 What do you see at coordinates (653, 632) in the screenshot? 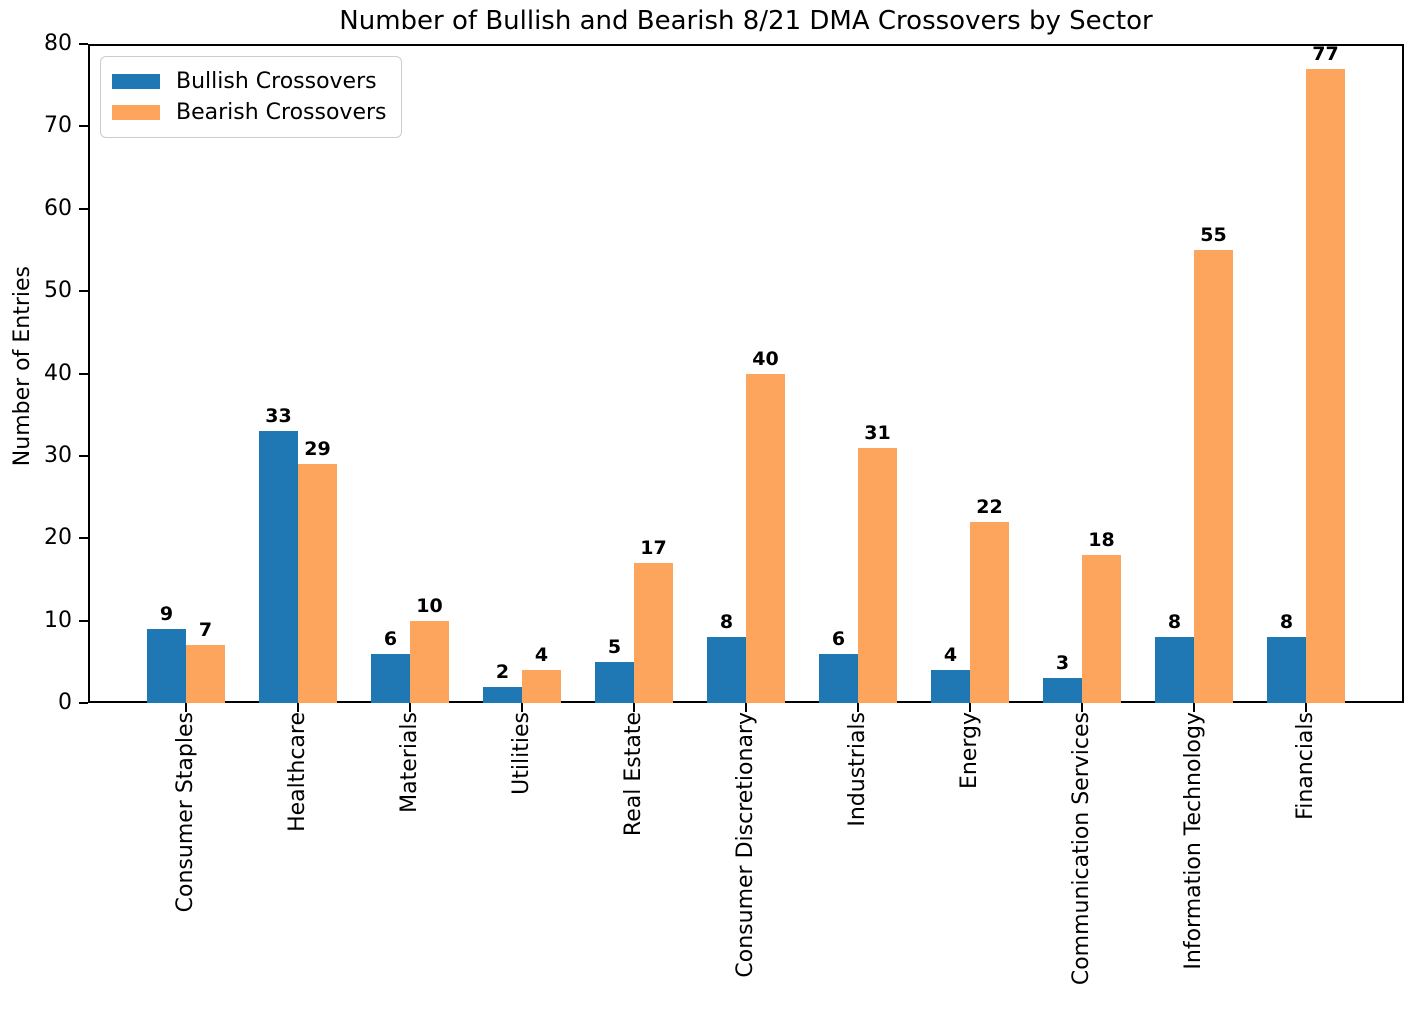
I see `bar-bearish-real-estate` at bounding box center [653, 632].